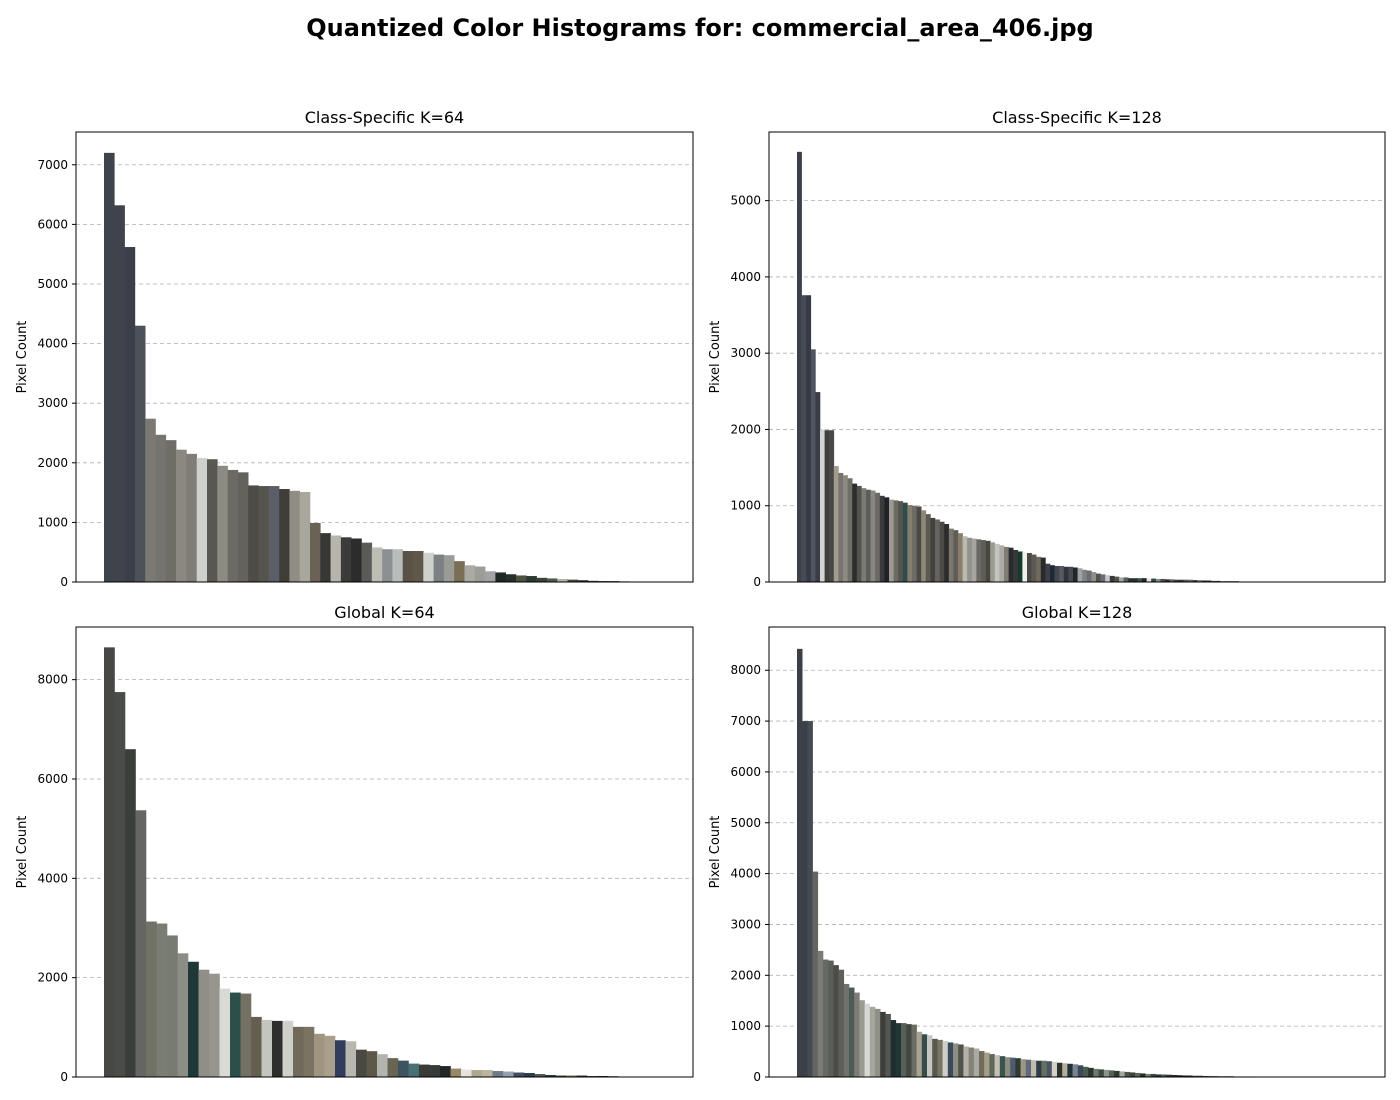  I want to click on y-tick-label: 2000, so click(52, 463).